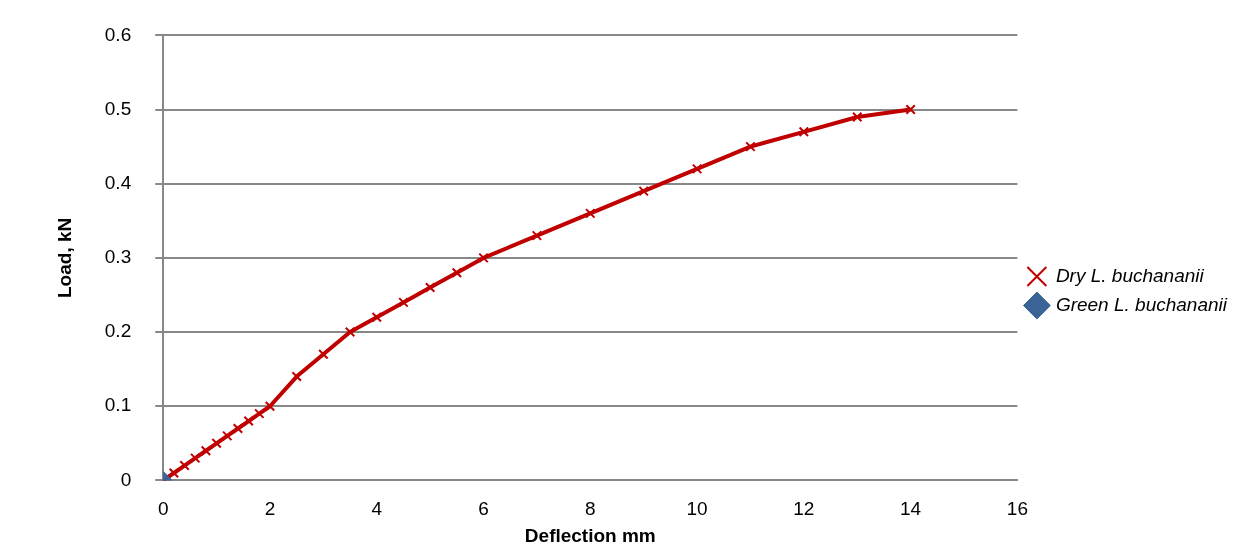  Describe the element at coordinates (118, 34) in the screenshot. I see `y-tick-label: 0.6` at that location.